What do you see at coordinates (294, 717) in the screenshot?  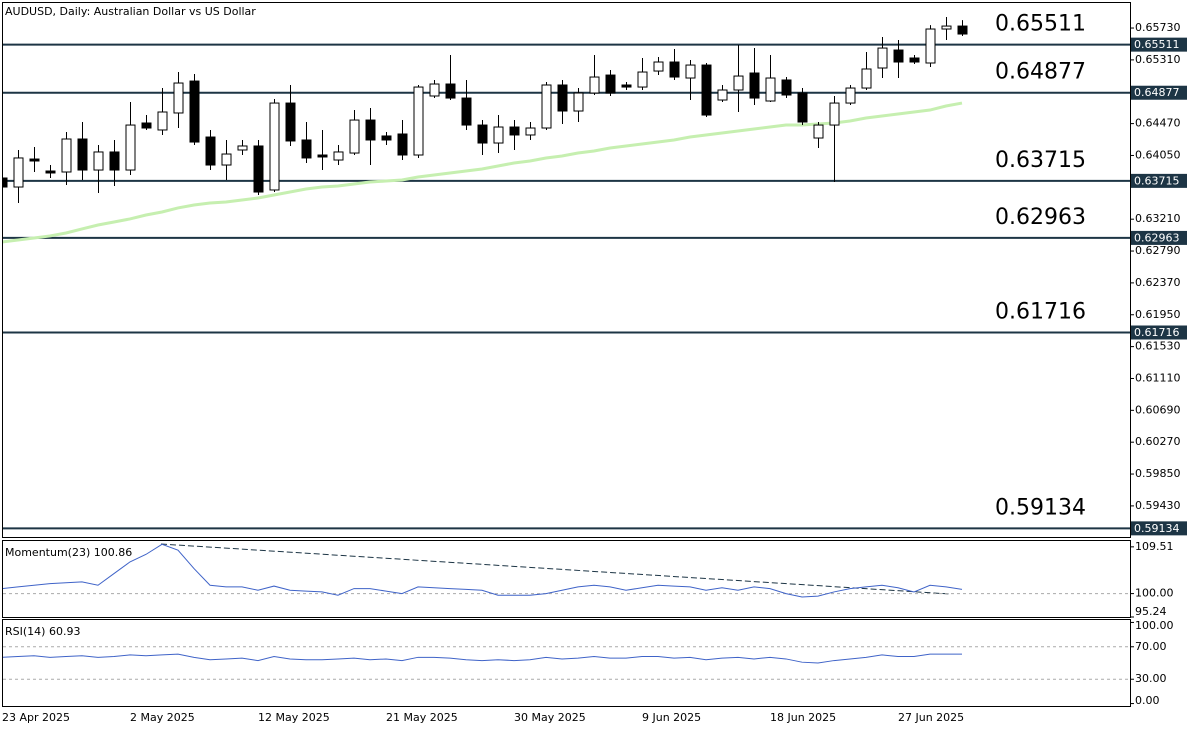 I see `x-tick-label: 12 May 2025` at bounding box center [294, 717].